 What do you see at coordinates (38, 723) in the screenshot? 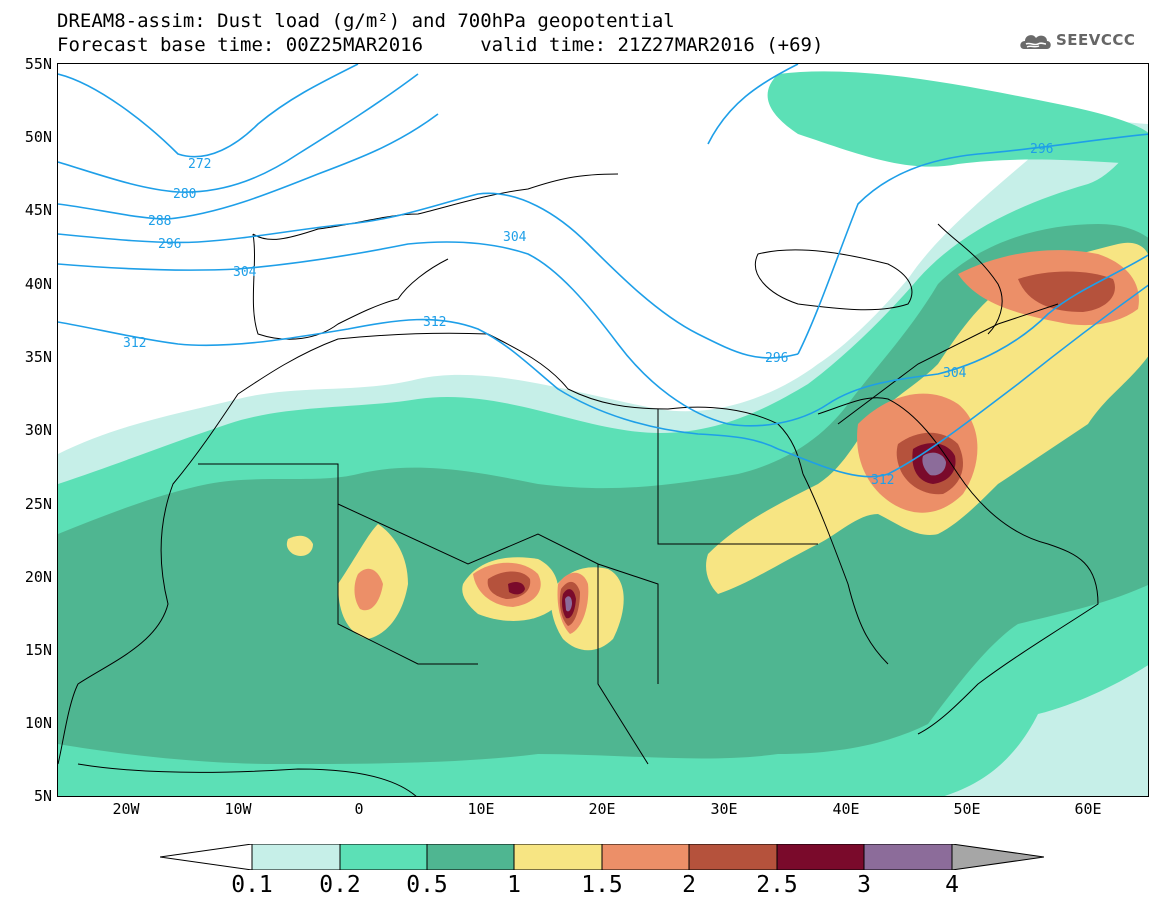
I see `lat-label: 10N` at bounding box center [38, 723].